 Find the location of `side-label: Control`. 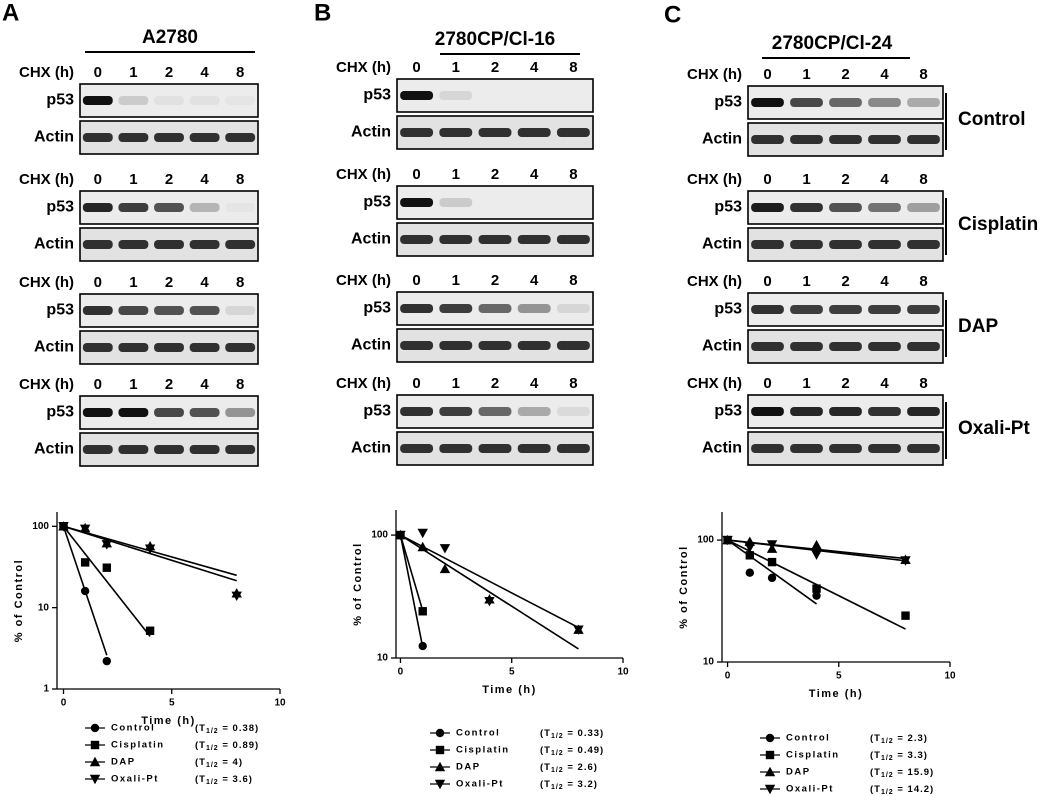

side-label: Control is located at coordinates (992, 119).